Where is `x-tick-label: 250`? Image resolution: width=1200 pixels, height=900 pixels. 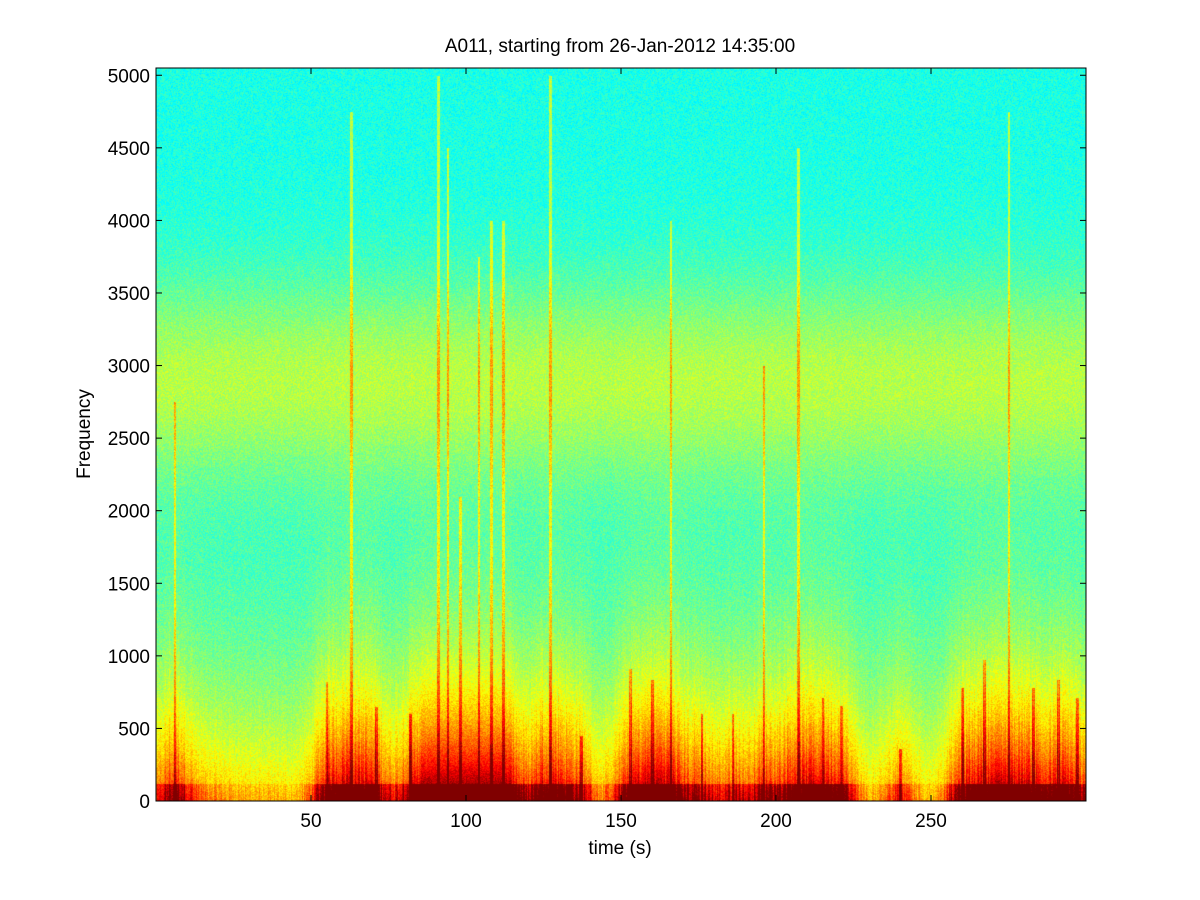
x-tick-label: 250 is located at coordinates (931, 821).